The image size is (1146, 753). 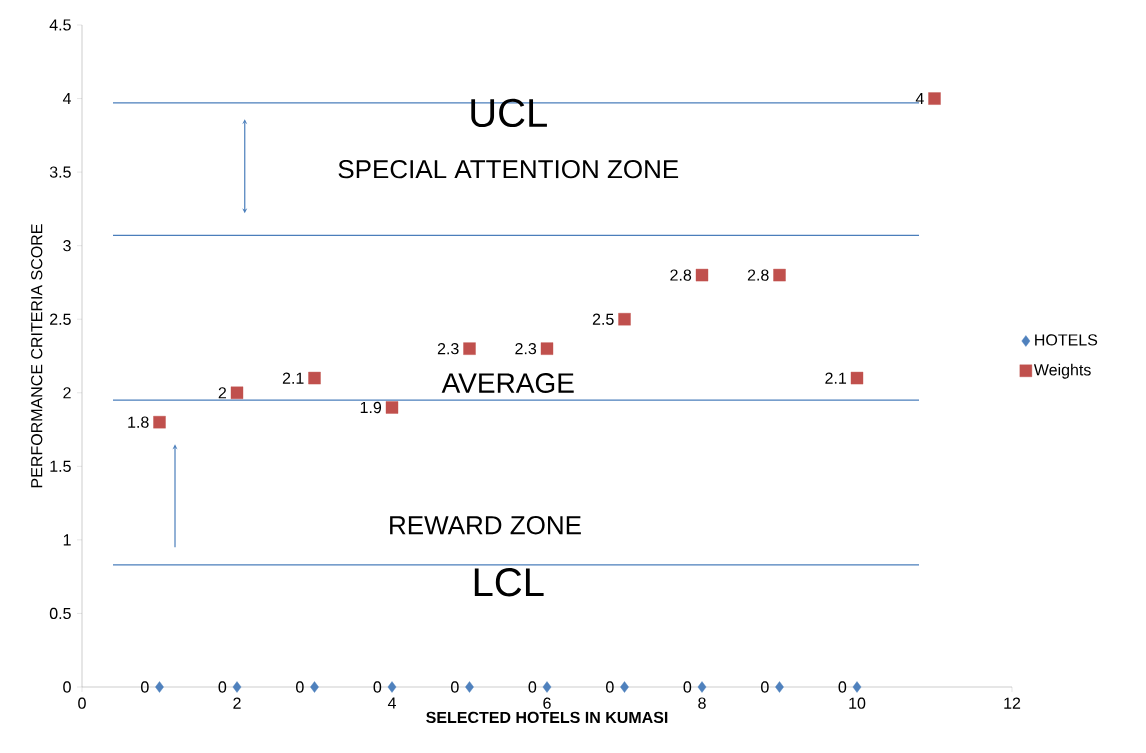 What do you see at coordinates (509, 582) in the screenshot?
I see `ref-line-label: LCL` at bounding box center [509, 582].